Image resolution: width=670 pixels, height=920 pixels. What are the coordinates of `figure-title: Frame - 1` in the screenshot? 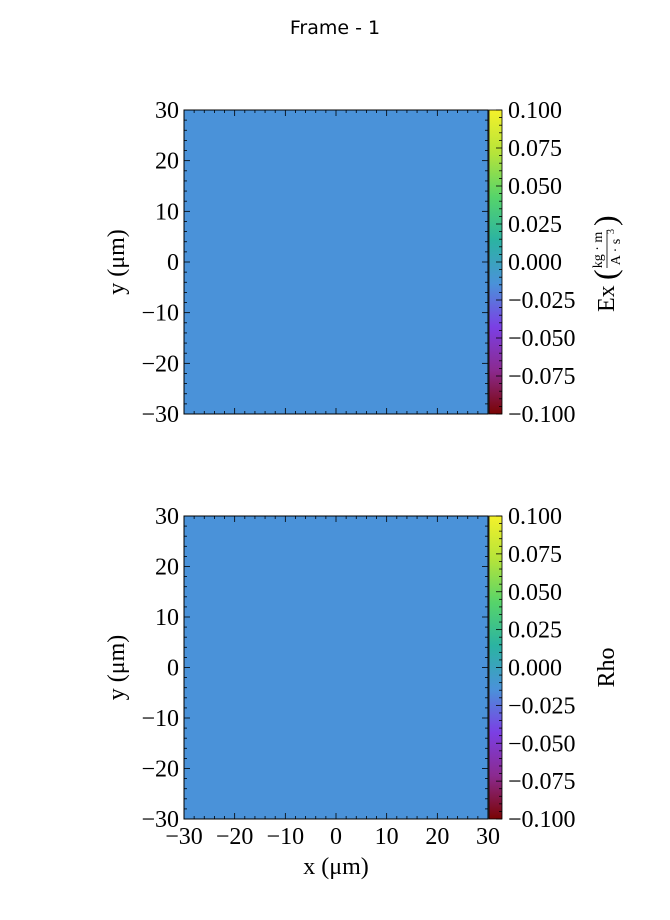 It's located at (335, 28).